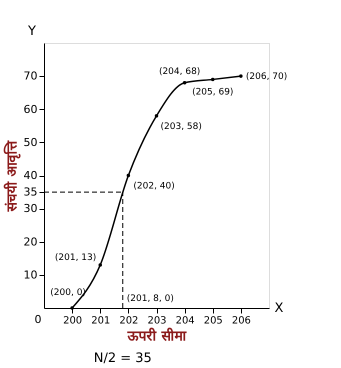 The height and width of the screenshot is (368, 341). I want to click on y-tick-label: 30, so click(31, 209).